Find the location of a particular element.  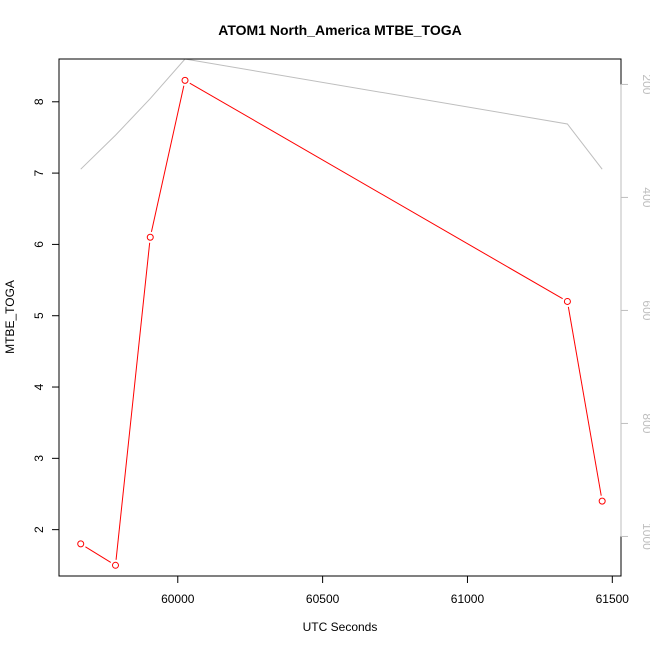

y-tick-label: 4 is located at coordinates (39, 386).